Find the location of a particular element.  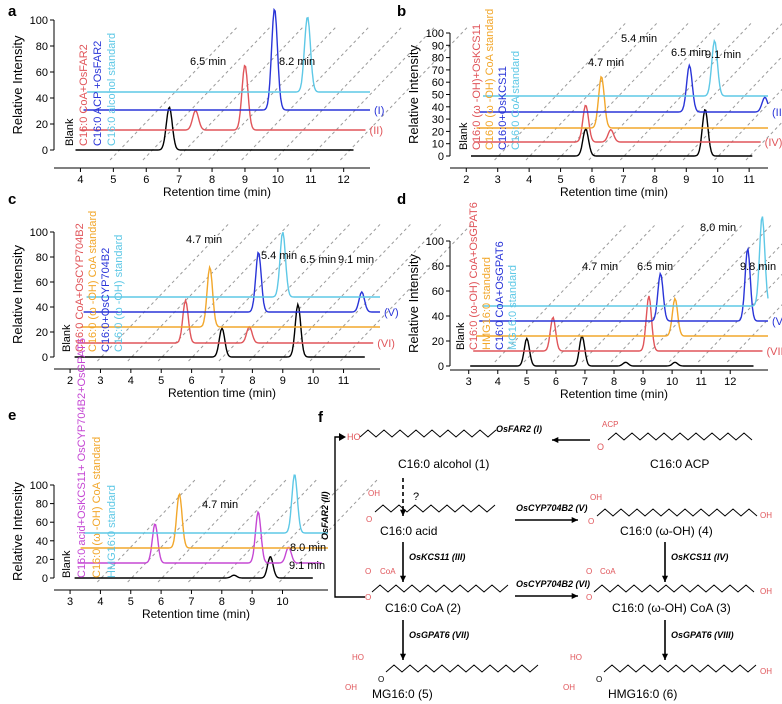

traces is located at coordinates (201, 526).